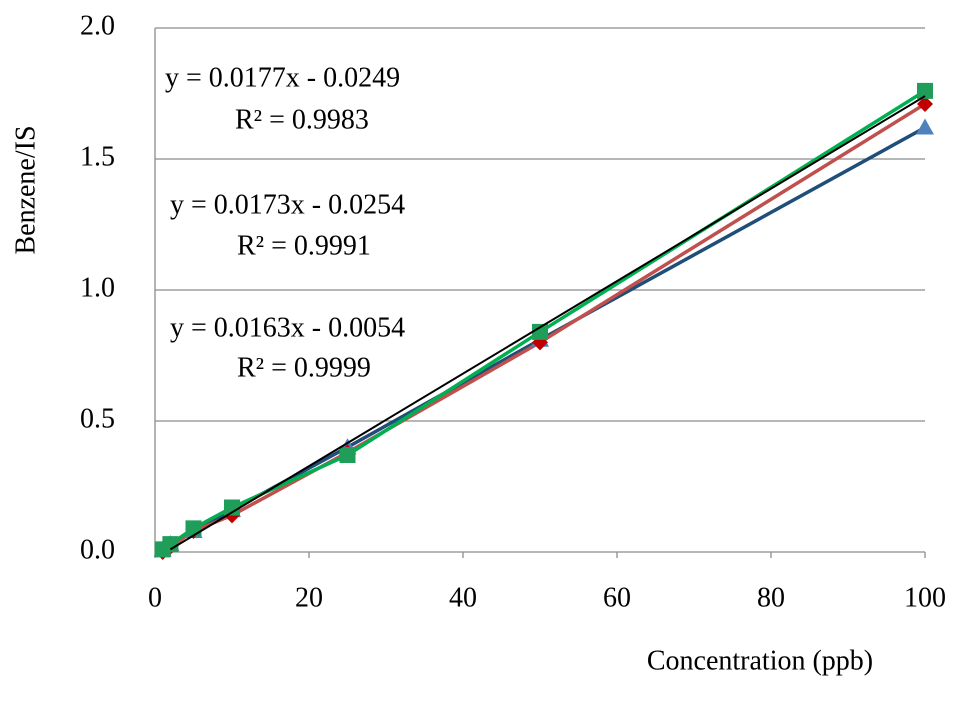 This screenshot has width=974, height=702. I want to click on y-tick-label: 0.5, so click(97, 418).